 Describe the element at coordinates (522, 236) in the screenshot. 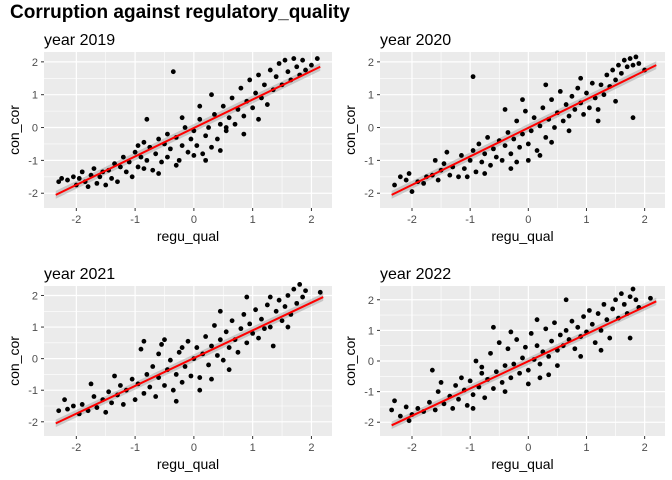

I see `x-axis-label: regu_qual` at that location.